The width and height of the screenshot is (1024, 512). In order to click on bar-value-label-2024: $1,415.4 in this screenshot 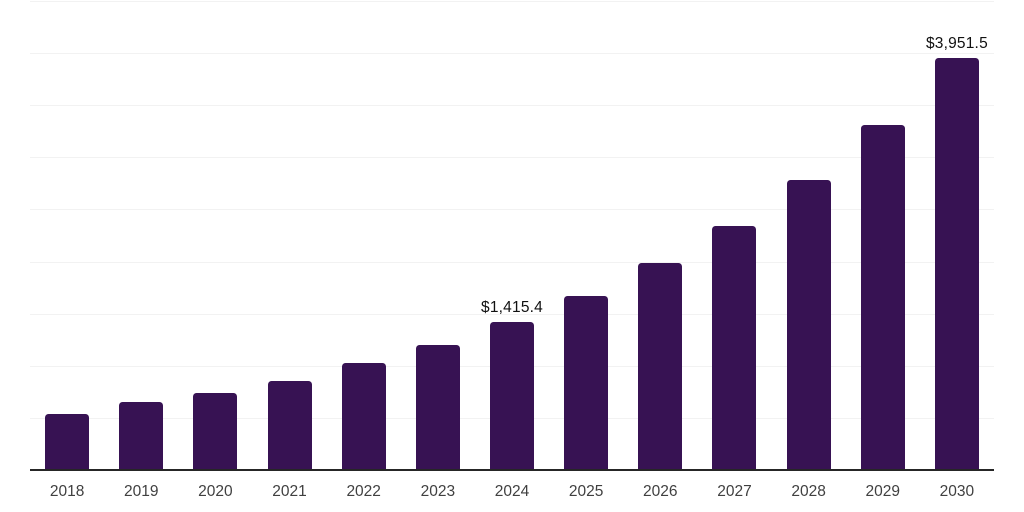, I will do `click(512, 308)`.